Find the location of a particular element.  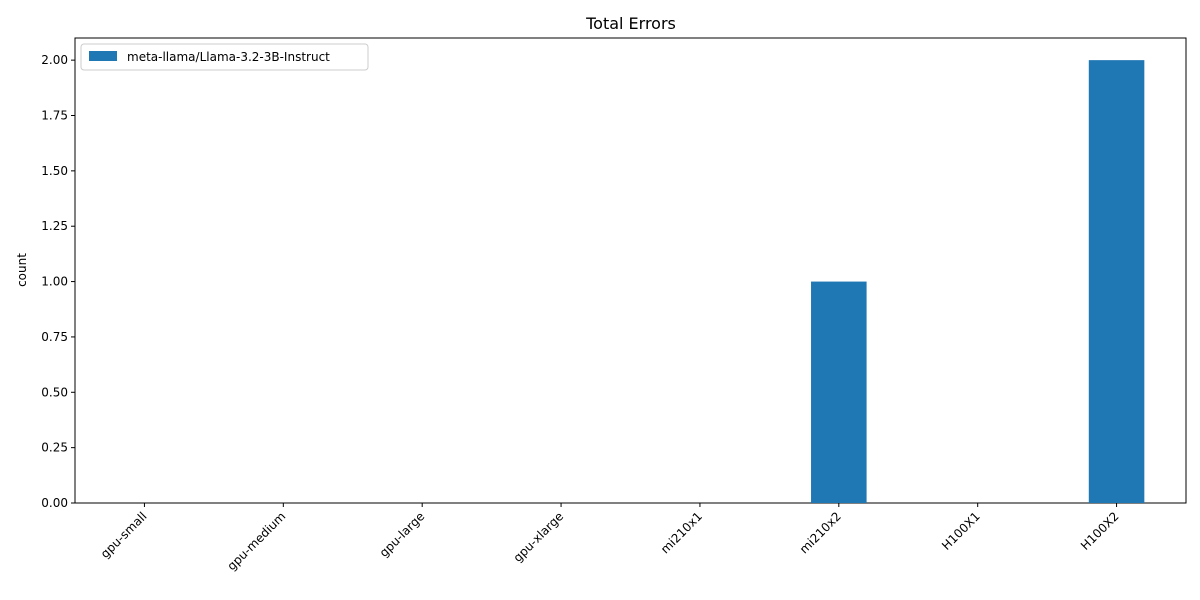

x-tick-label: mi210x1 is located at coordinates (681, 532).